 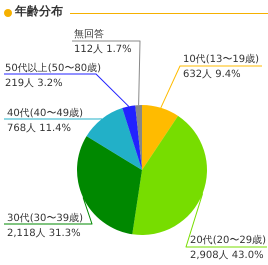 What do you see at coordinates (45, 218) in the screenshot?
I see `slice-label: 30代(30〜39歳)` at bounding box center [45, 218].